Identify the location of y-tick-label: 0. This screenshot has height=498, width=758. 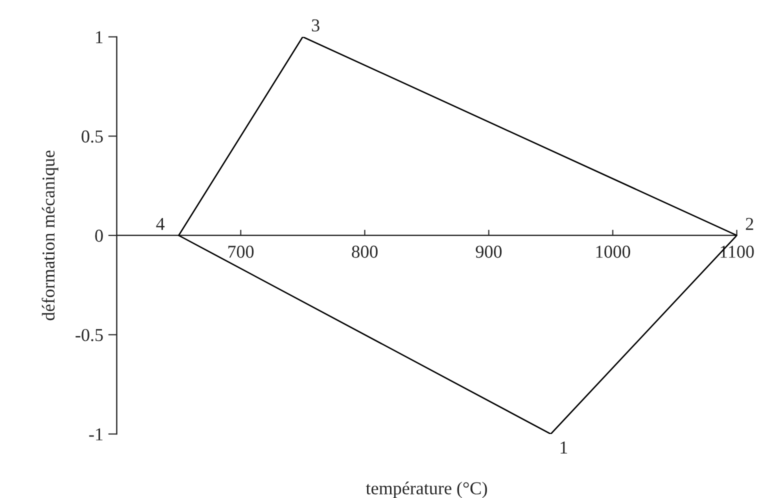
(99, 236).